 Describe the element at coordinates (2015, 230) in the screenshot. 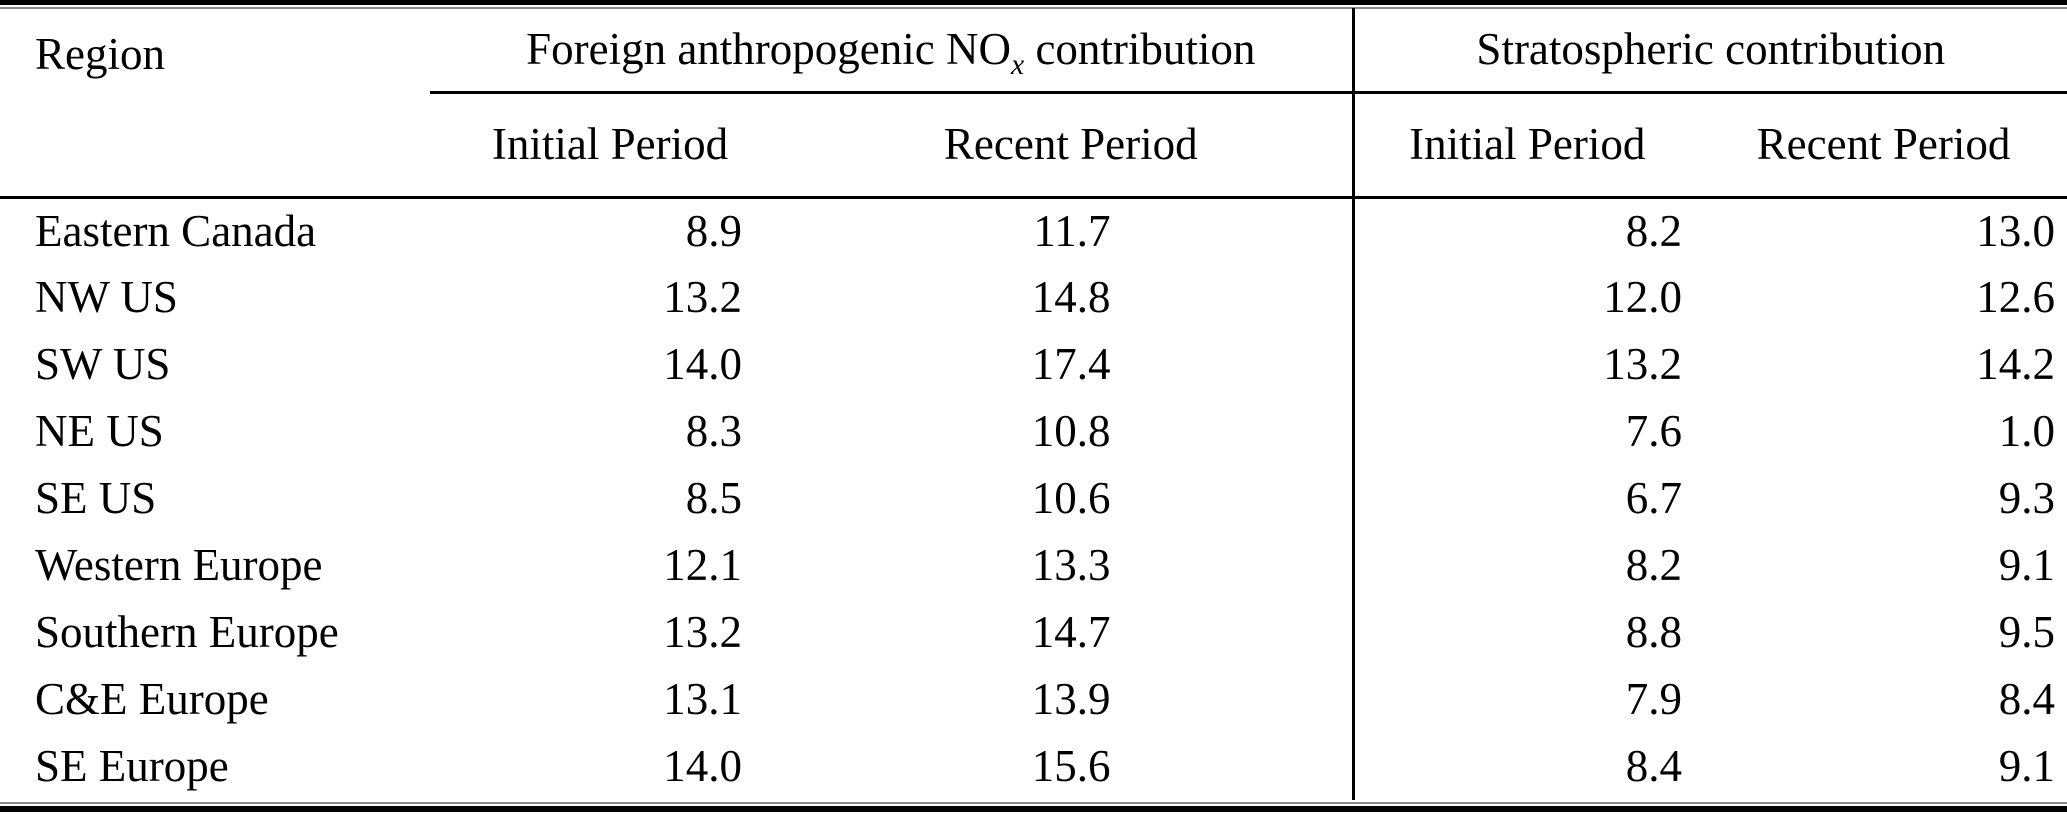

I see `value-strat-recent: 13.0` at that location.